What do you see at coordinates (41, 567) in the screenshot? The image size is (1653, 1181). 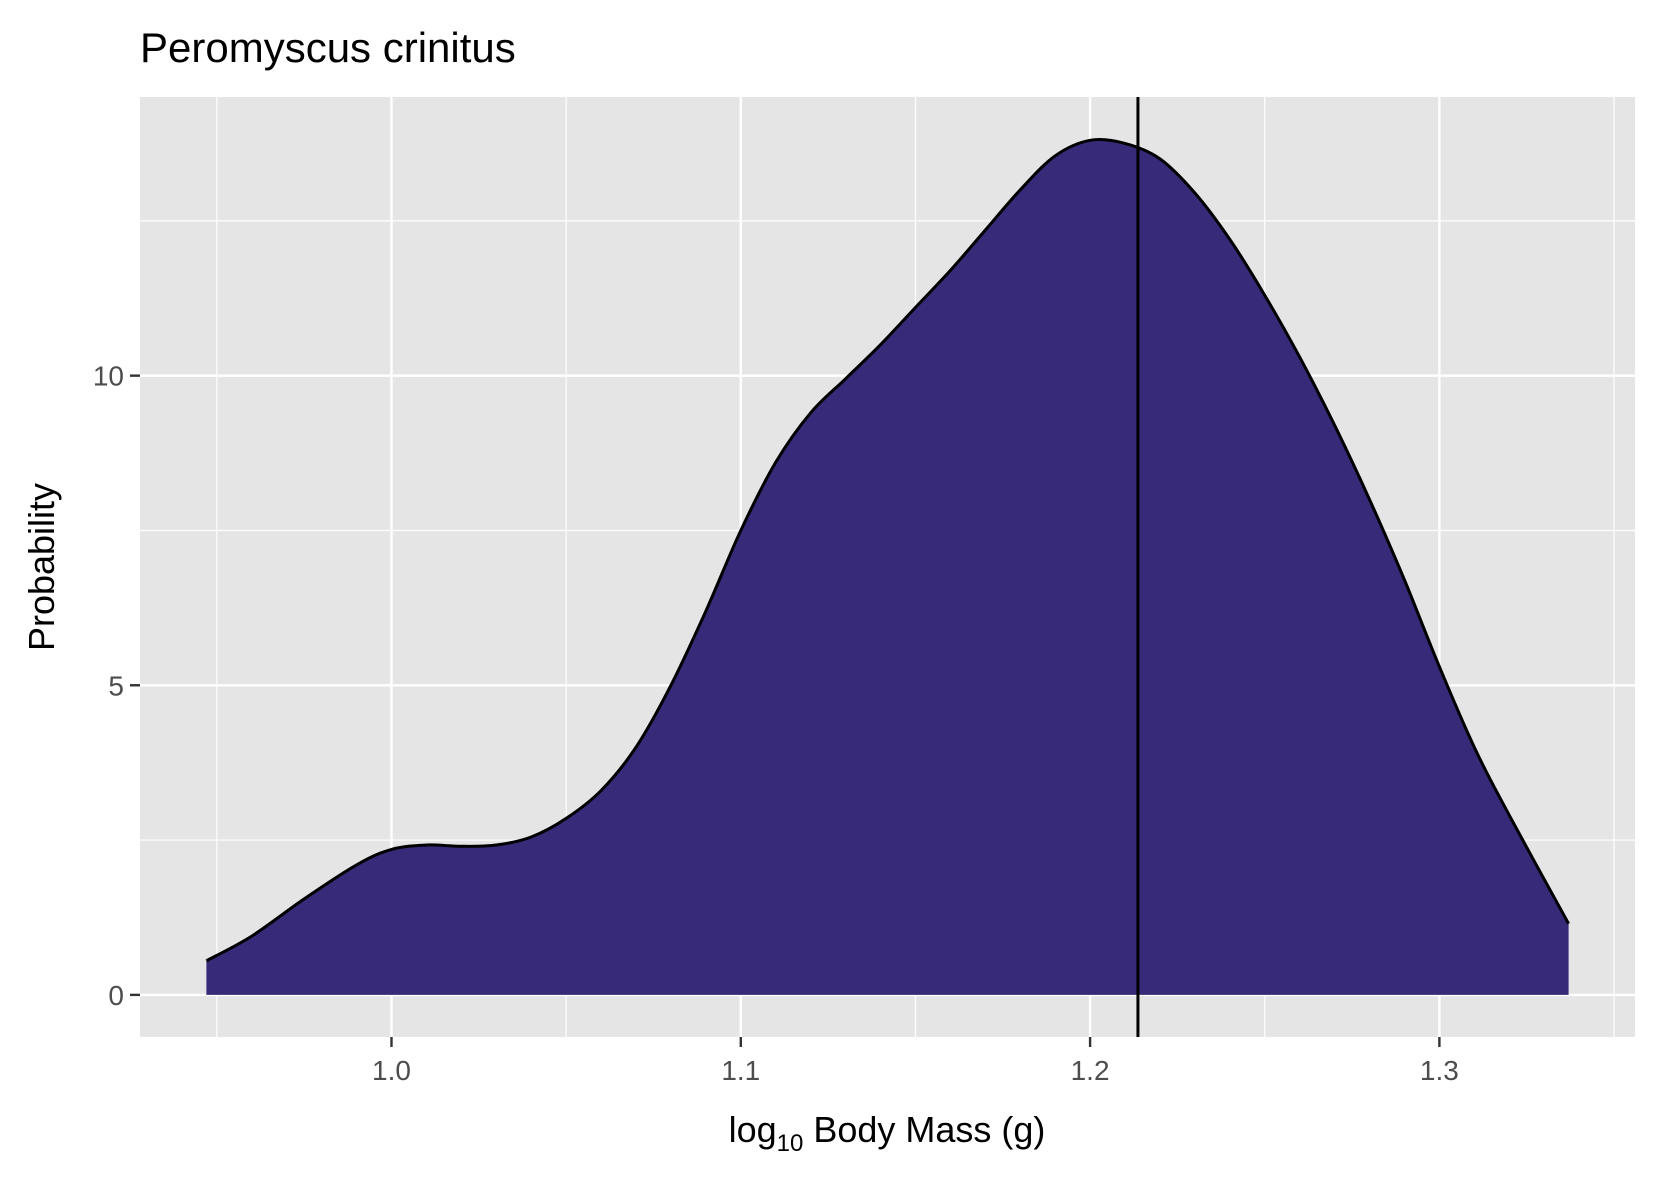 I see `y-axis-title: Probability` at bounding box center [41, 567].